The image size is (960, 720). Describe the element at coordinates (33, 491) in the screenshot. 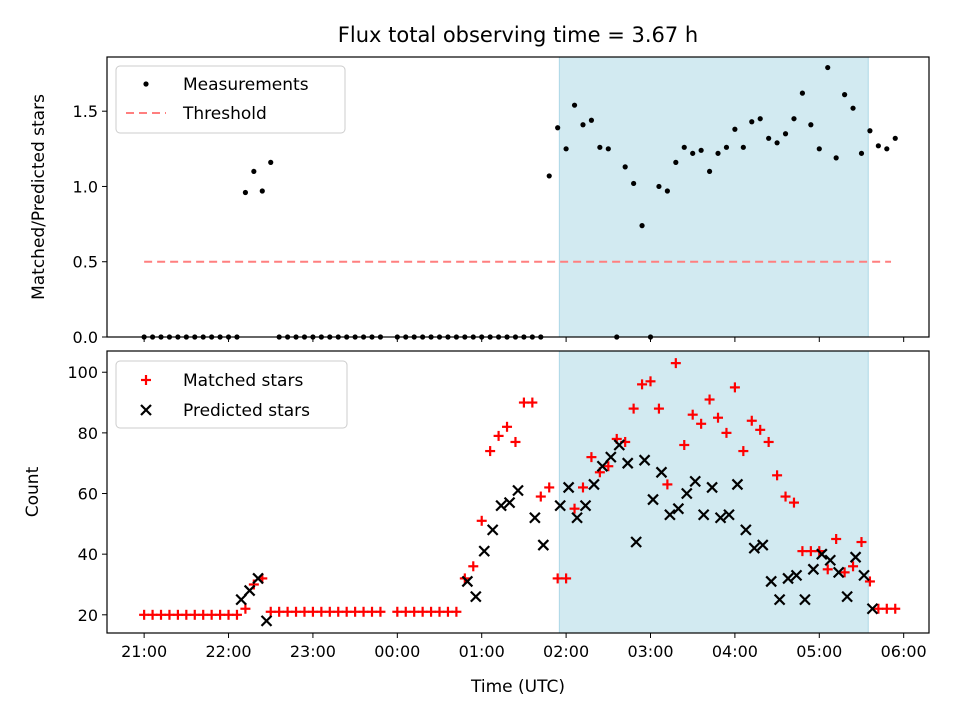

I see `bottom-ylabel: Count` at that location.